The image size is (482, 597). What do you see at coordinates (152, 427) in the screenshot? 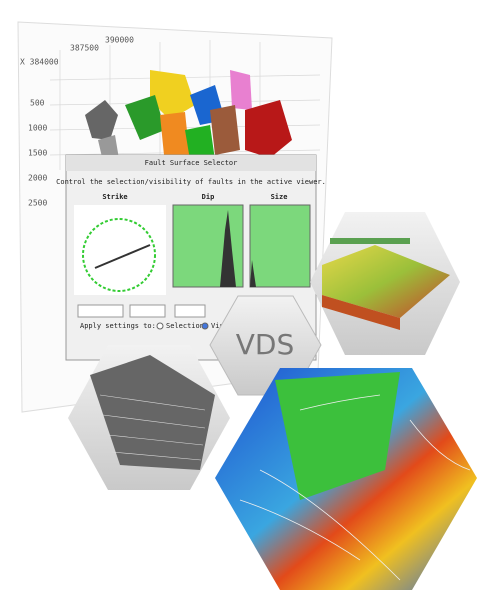
I see `seismic-layers` at bounding box center [152, 427].